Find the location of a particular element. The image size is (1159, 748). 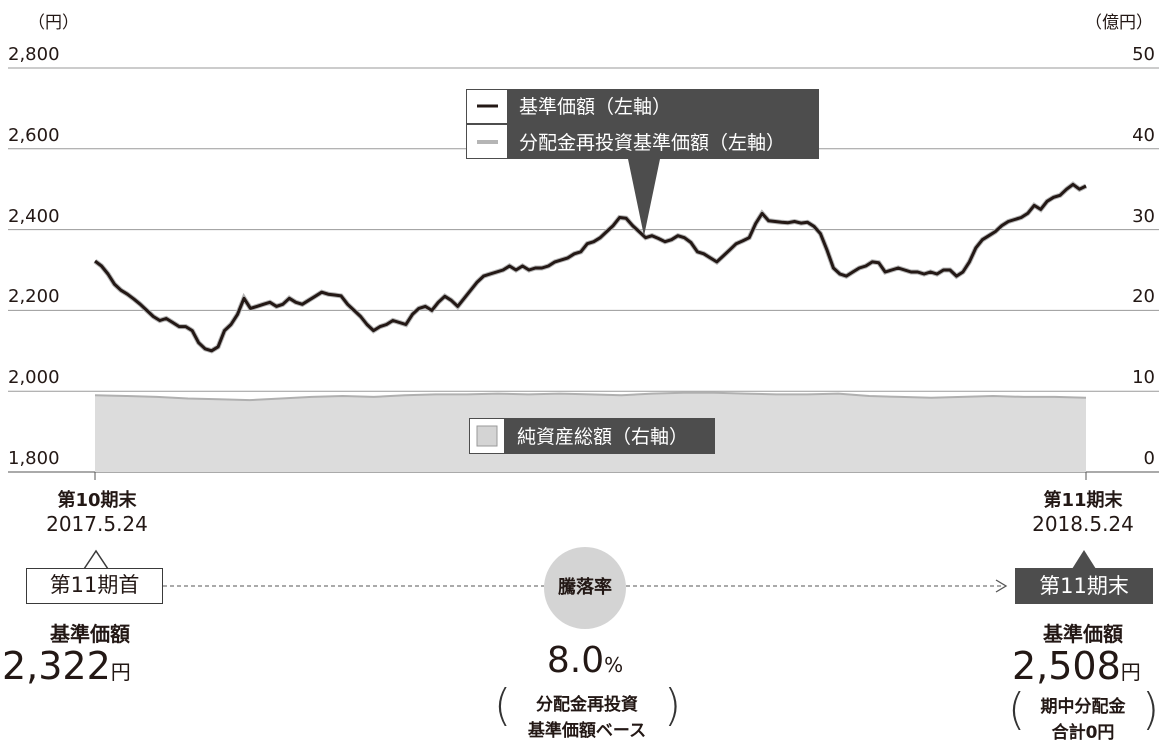

right-axis-tick: 50 is located at coordinates (1143, 54).